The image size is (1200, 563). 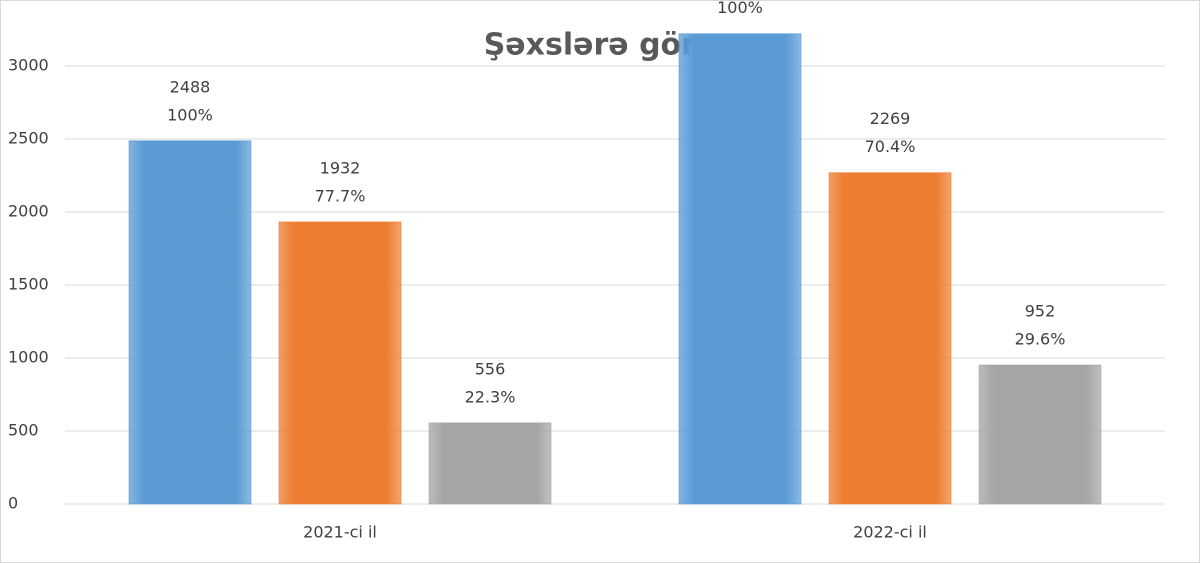 What do you see at coordinates (28, 65) in the screenshot?
I see `y-tick-label: 3000` at bounding box center [28, 65].